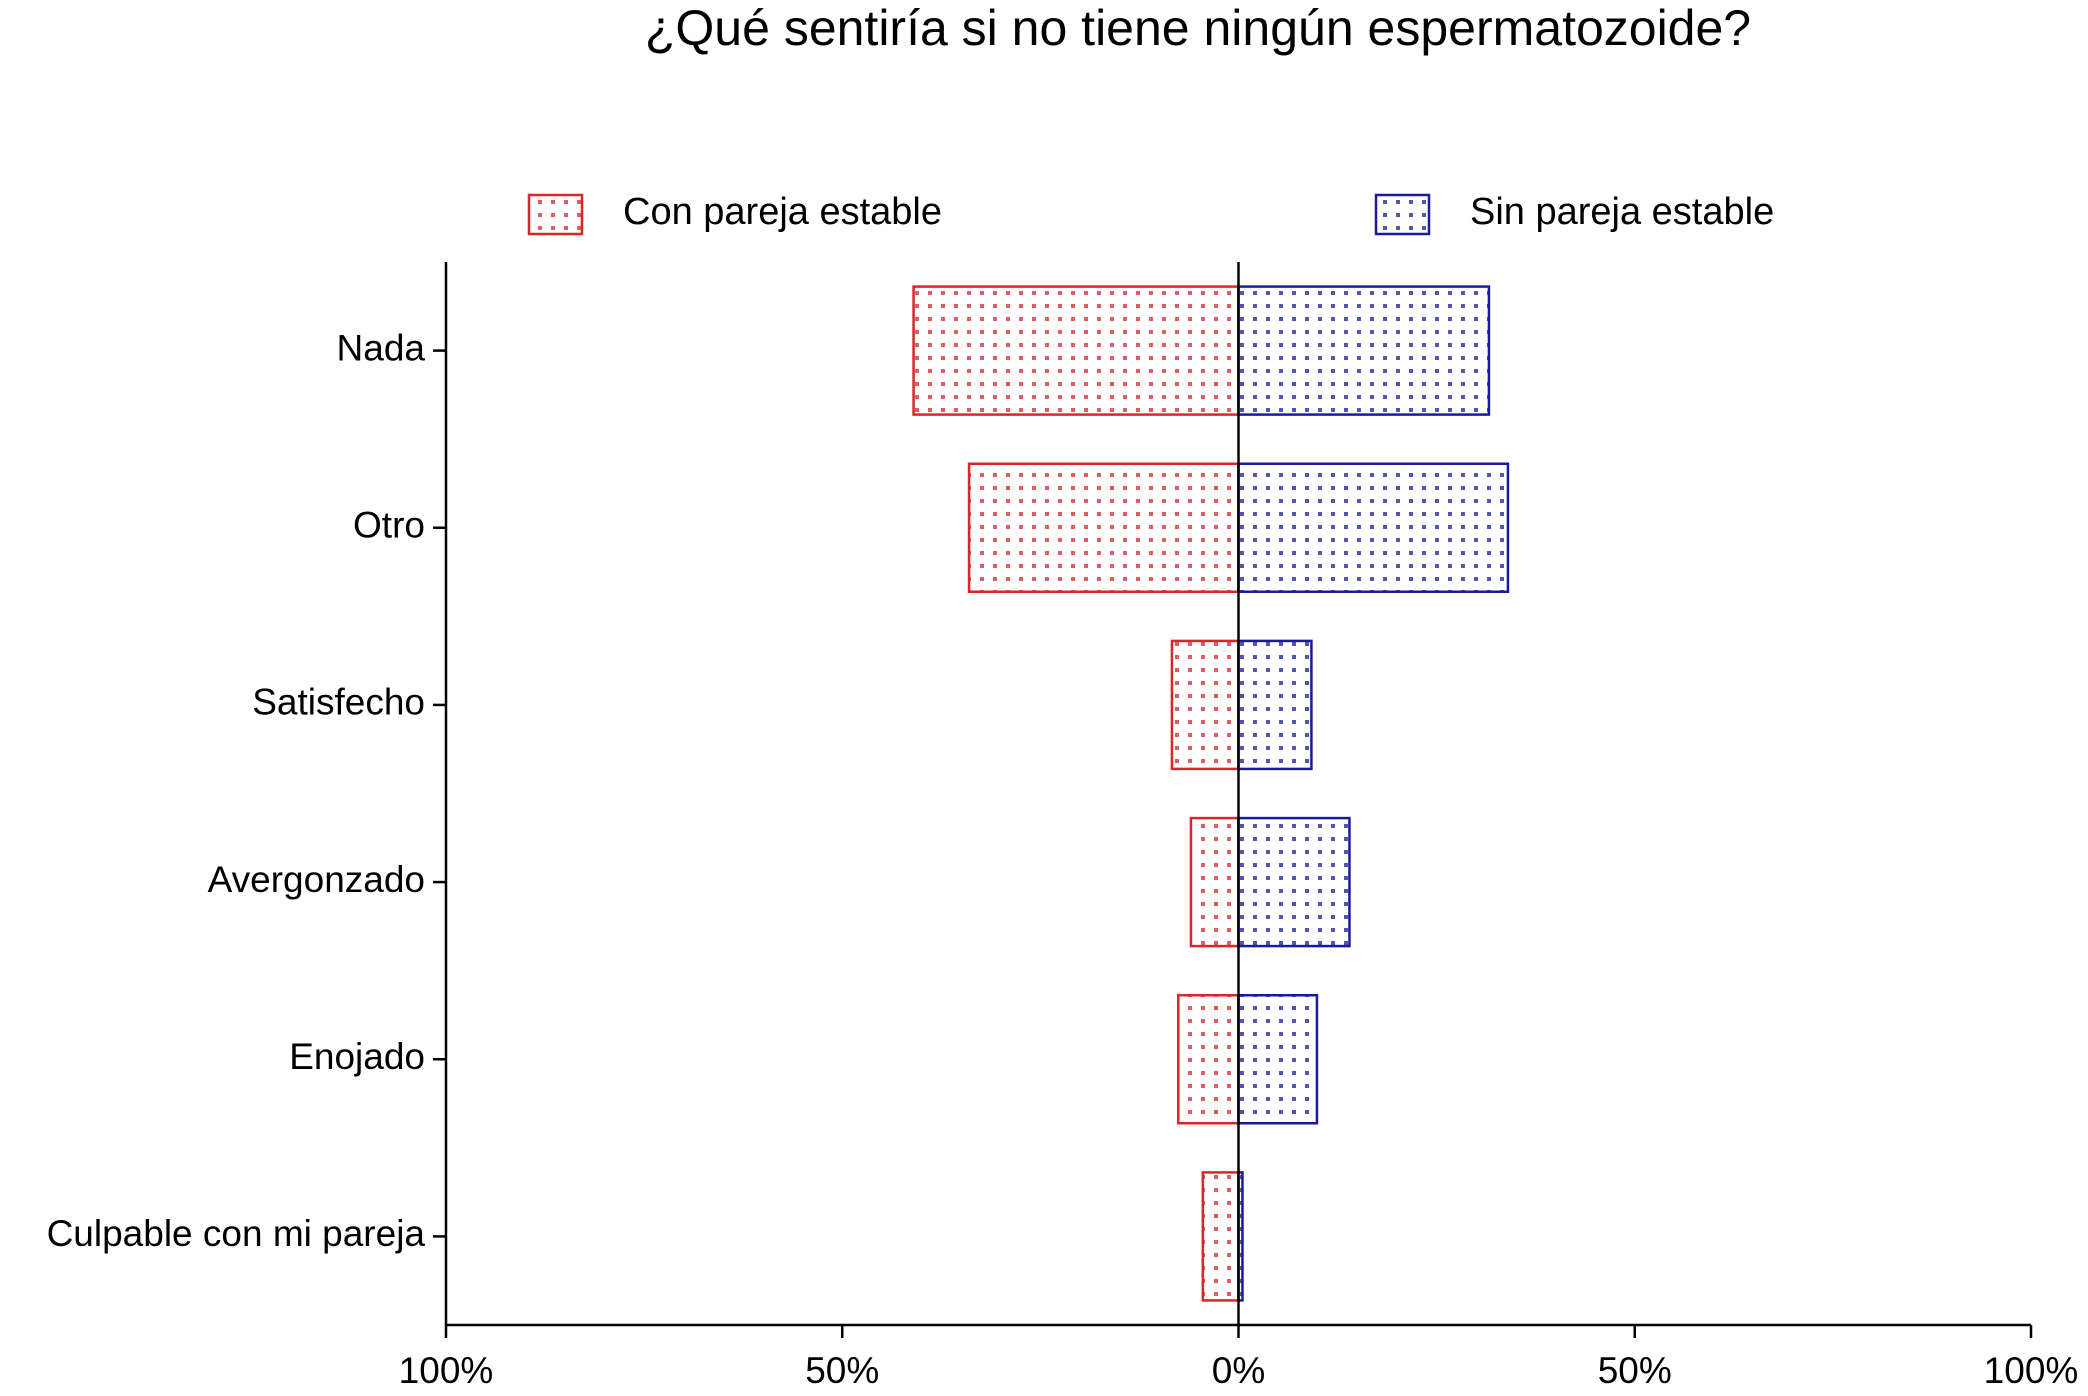  What do you see at coordinates (1238, 1370) in the screenshot?
I see `x-tick-label: 0%` at bounding box center [1238, 1370].